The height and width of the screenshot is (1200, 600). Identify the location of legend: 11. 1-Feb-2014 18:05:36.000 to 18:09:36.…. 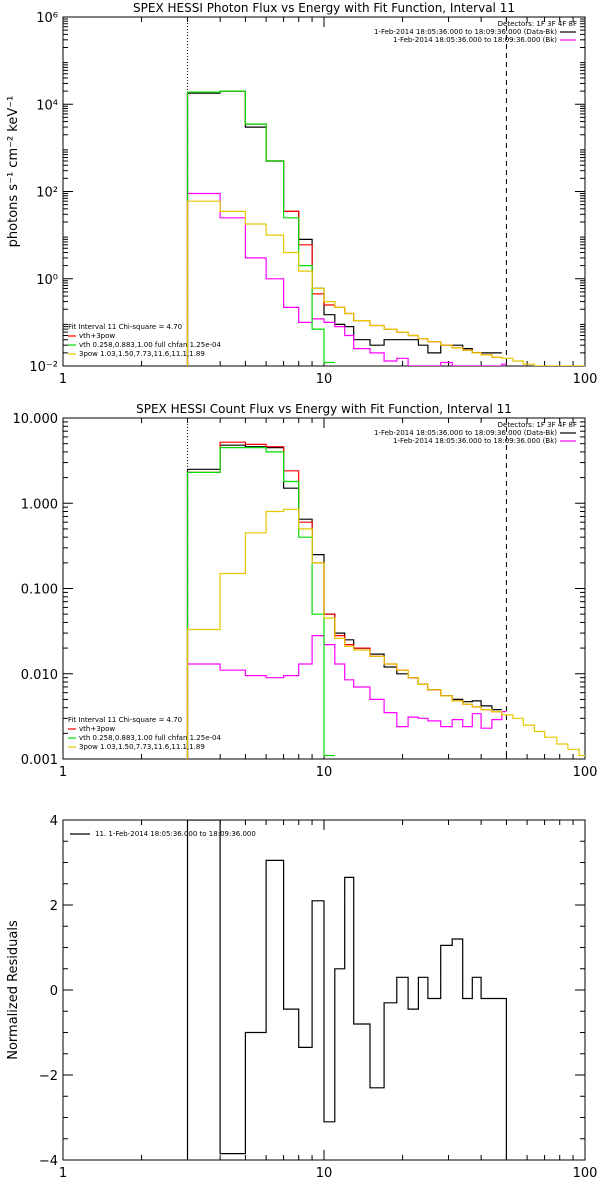
(163, 834).